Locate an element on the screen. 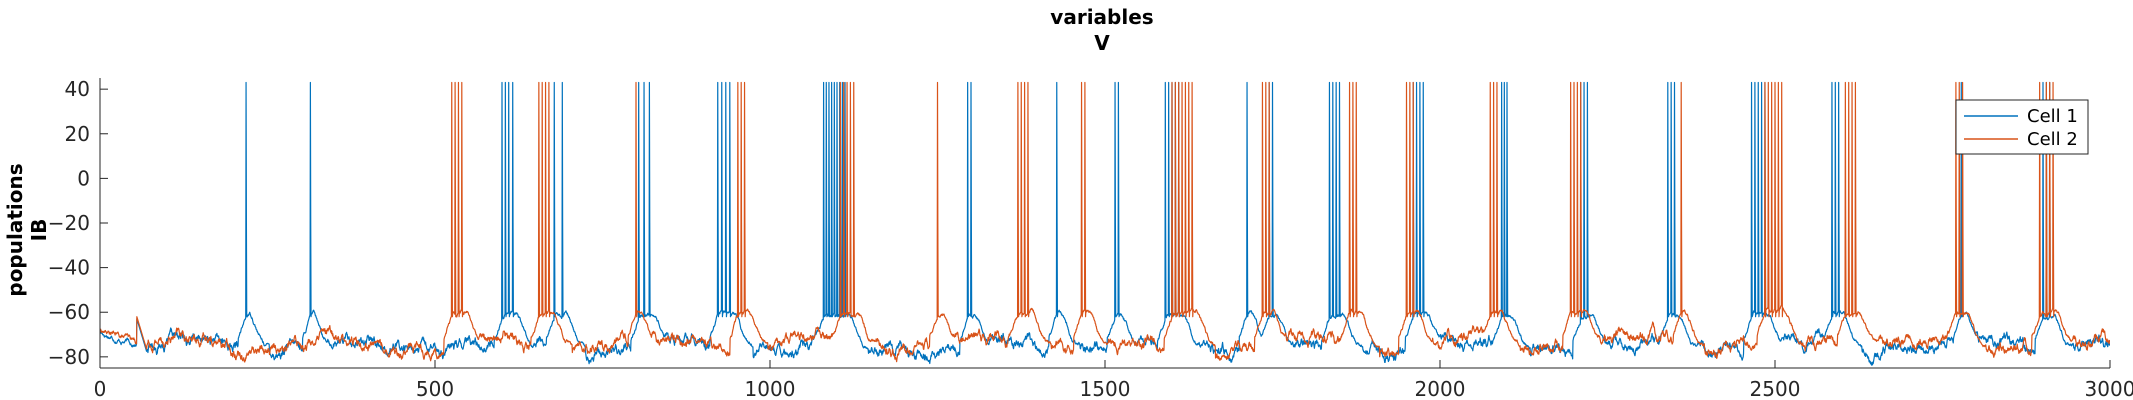 This screenshot has width=2133, height=400. y-tick-label: 20 is located at coordinates (77, 134).